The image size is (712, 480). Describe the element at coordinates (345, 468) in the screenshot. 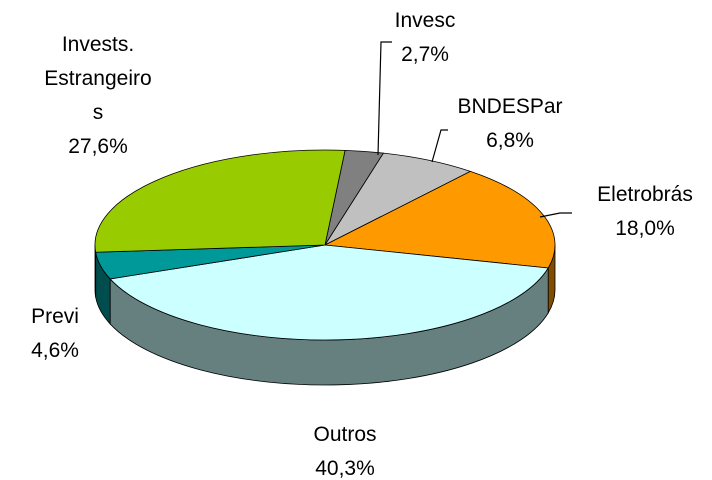

I see `slice-value-label: 40,3%` at that location.